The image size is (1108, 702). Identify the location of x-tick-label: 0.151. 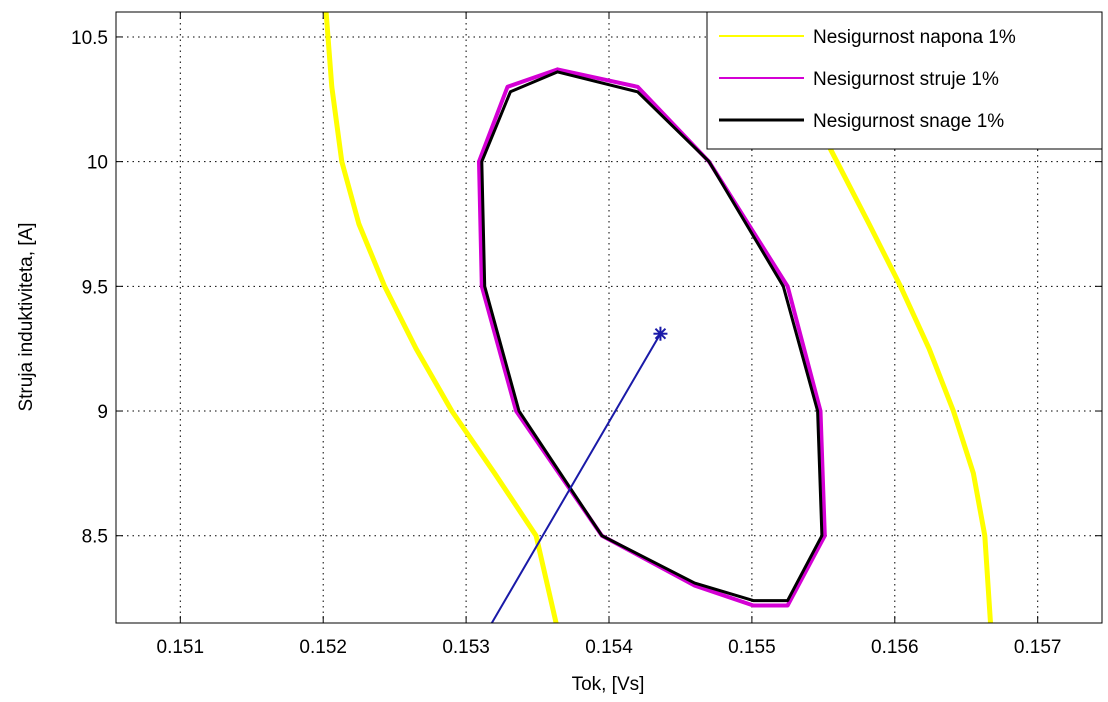
(181, 647).